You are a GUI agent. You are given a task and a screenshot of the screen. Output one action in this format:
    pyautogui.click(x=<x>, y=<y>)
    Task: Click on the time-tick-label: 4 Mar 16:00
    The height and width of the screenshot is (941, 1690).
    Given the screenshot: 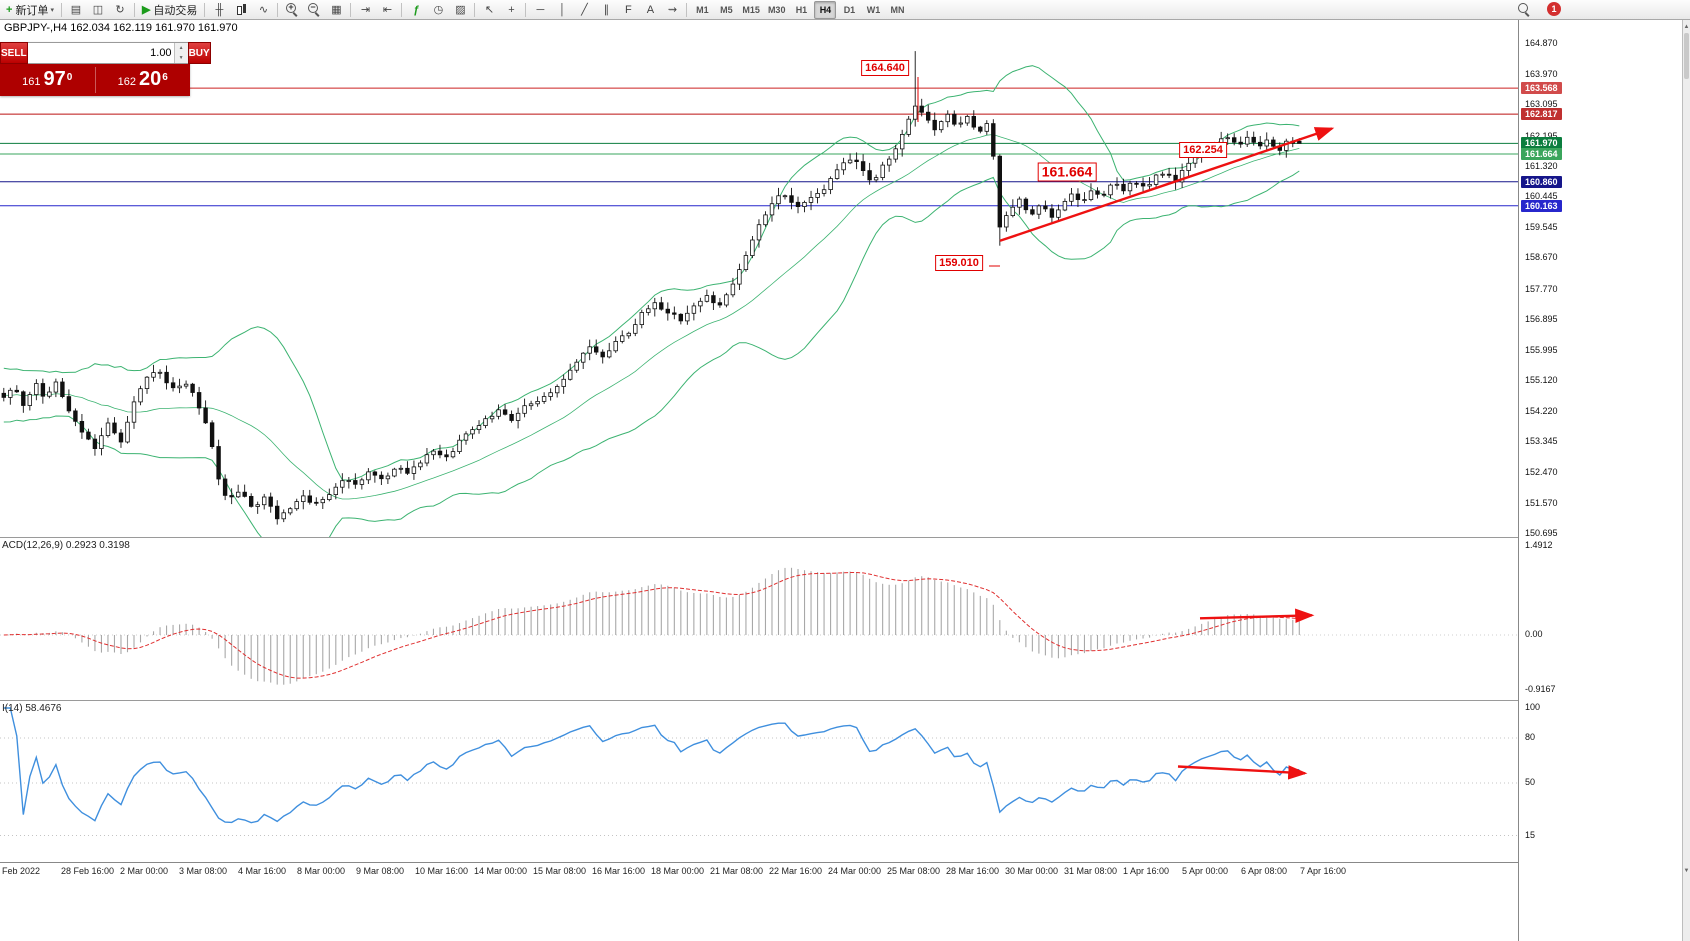 What is the action you would take?
    pyautogui.click(x=262, y=871)
    